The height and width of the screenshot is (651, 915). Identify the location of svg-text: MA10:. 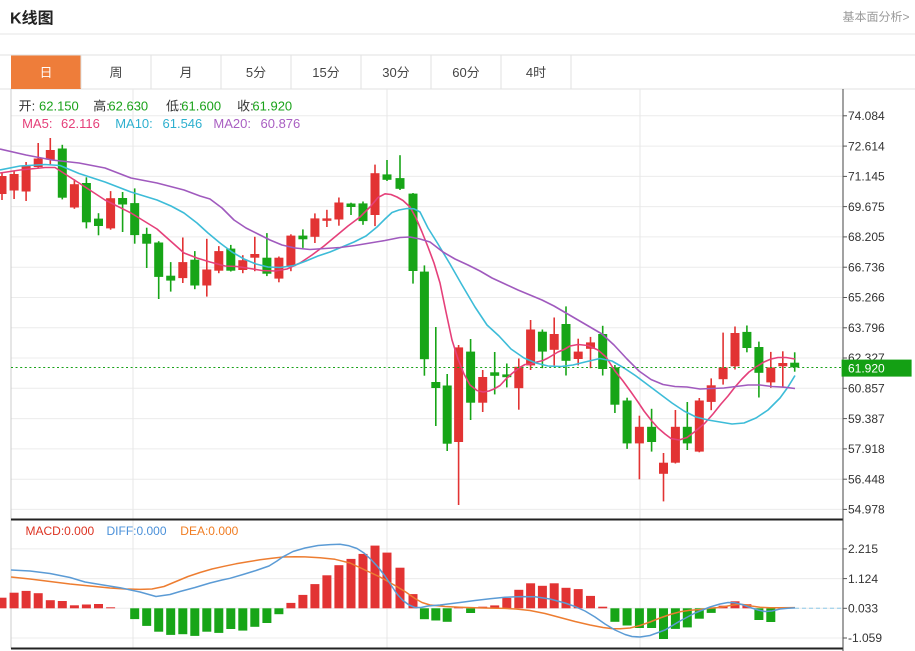
(134, 123).